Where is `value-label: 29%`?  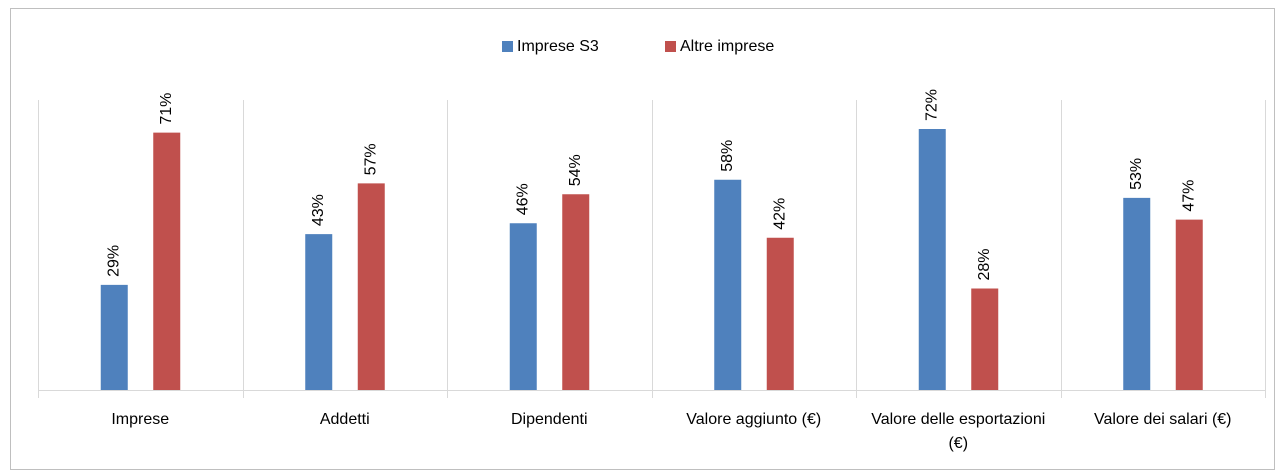
value-label: 29% is located at coordinates (113, 261).